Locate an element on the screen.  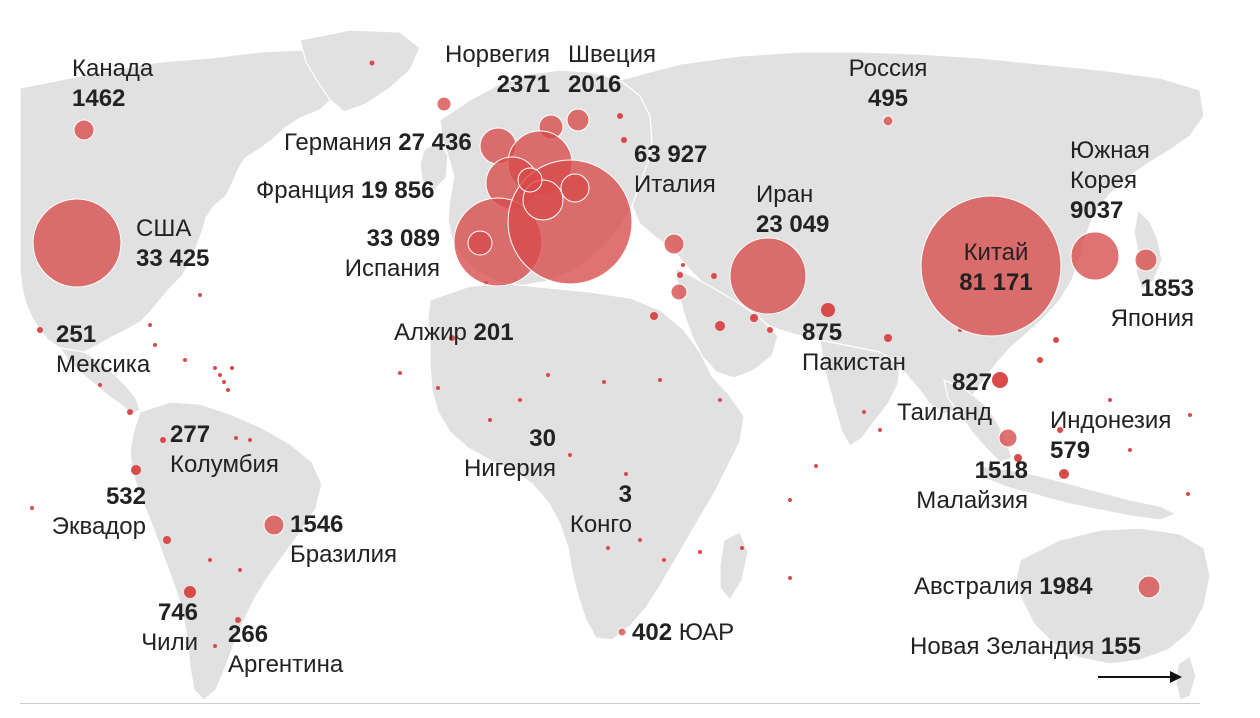
case-count: 33 089 is located at coordinates (403, 238).